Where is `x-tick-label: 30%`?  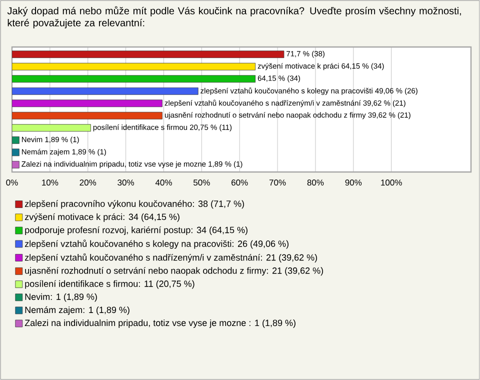 x-tick-label: 30% is located at coordinates (126, 183).